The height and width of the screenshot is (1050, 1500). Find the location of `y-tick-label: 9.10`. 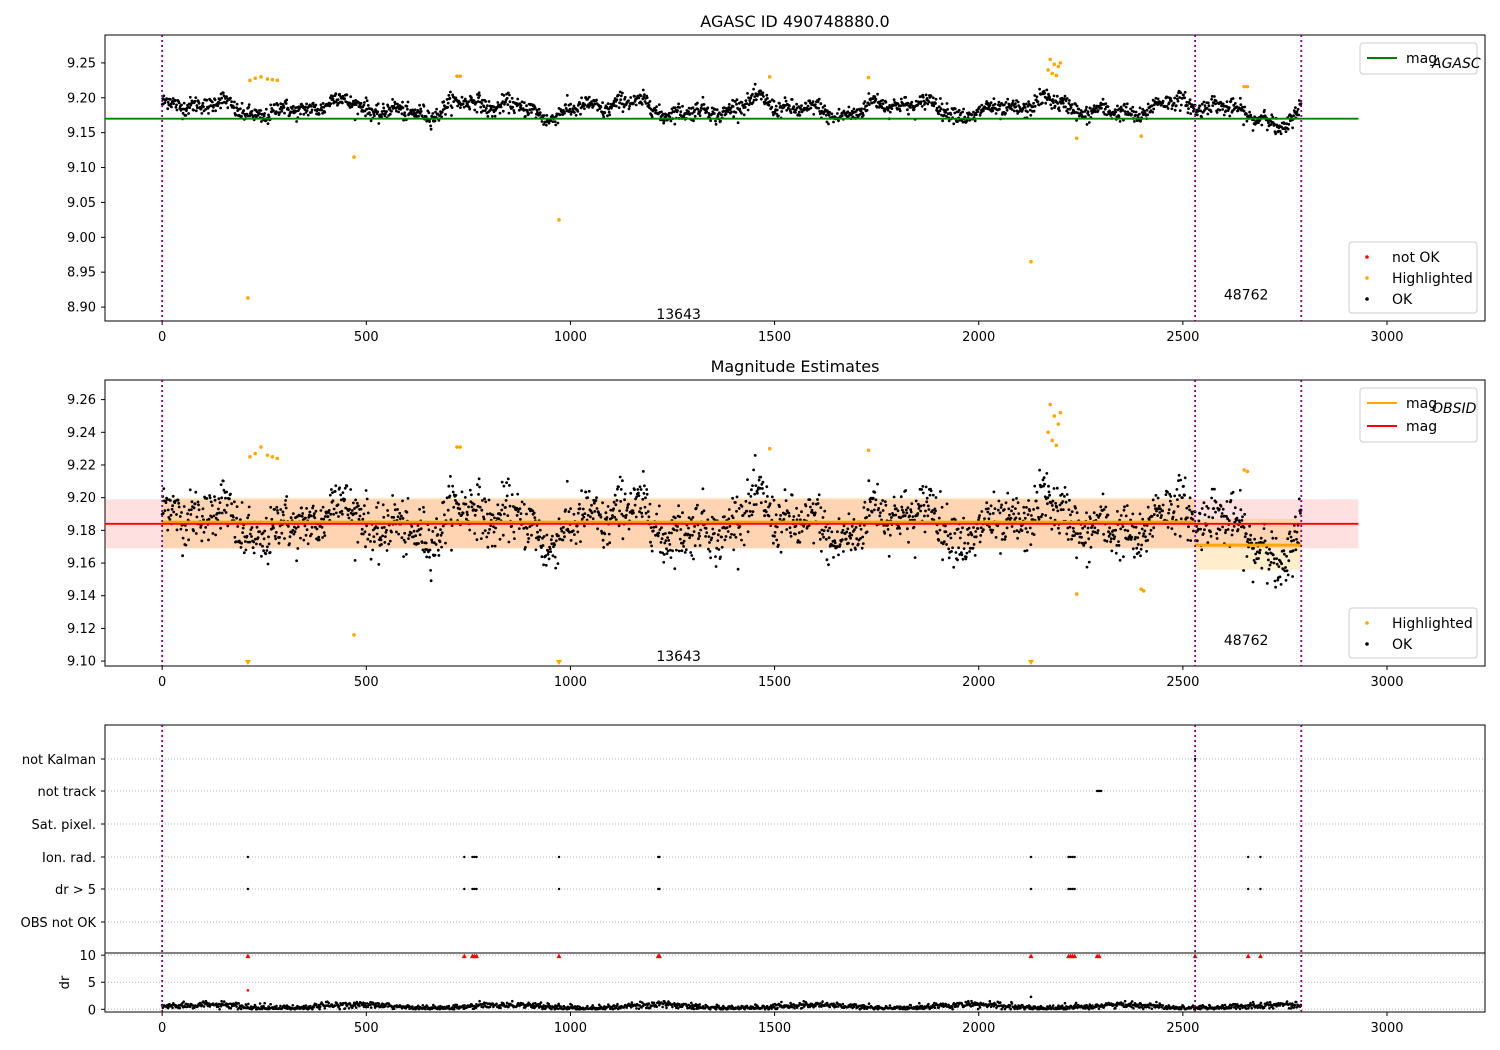

y-tick-label: 9.10 is located at coordinates (81, 168).